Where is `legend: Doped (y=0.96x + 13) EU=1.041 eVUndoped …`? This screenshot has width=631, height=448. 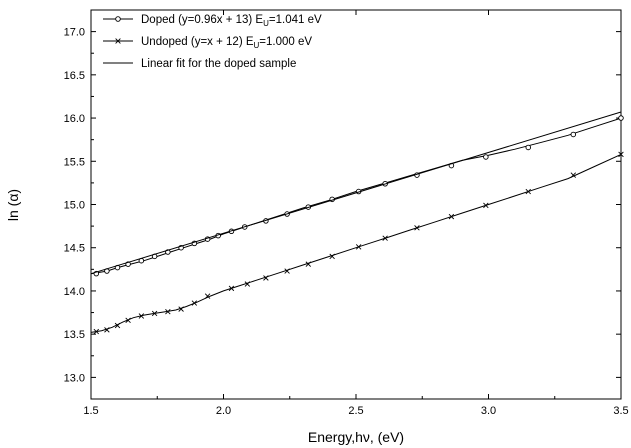
legend: Doped (y=0.96x + 13) EU=1.041 eVUndoped … is located at coordinates (212, 42).